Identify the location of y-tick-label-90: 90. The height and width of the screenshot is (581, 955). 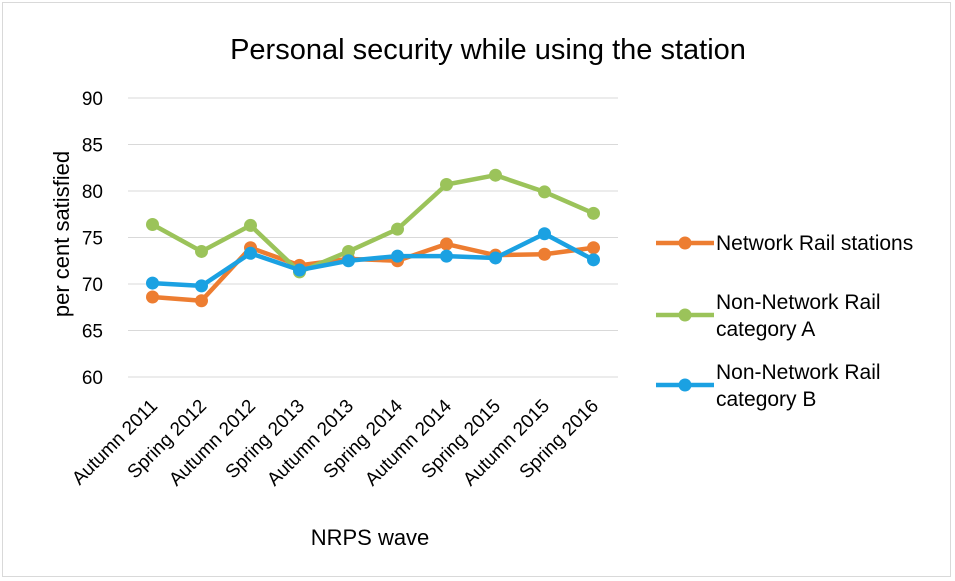
(92, 99).